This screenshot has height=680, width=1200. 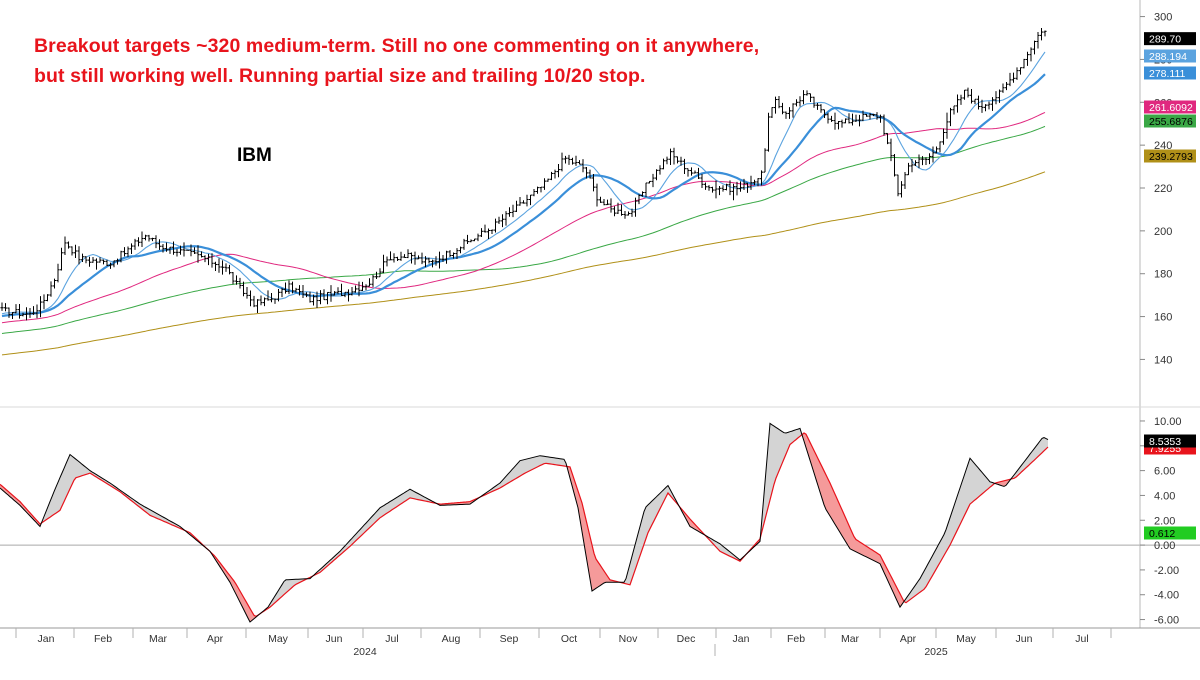 I want to click on label-osc-value-text: 8.5353, so click(x=1165, y=442).